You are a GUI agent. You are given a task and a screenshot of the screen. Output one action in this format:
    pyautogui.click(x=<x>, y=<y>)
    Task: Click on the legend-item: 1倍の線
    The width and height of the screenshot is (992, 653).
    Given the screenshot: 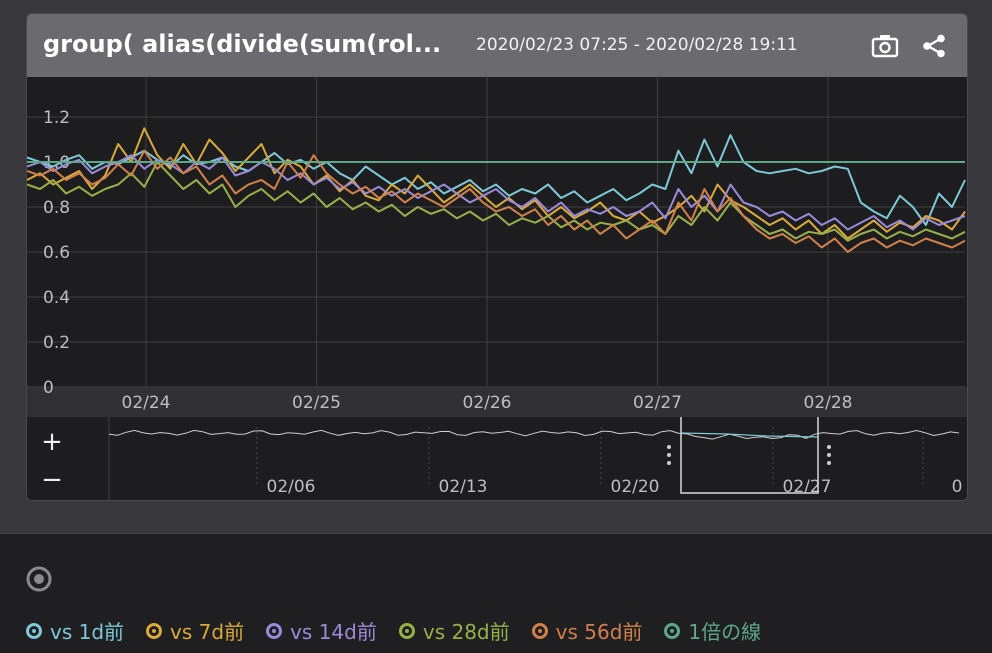 What is the action you would take?
    pyautogui.click(x=712, y=630)
    